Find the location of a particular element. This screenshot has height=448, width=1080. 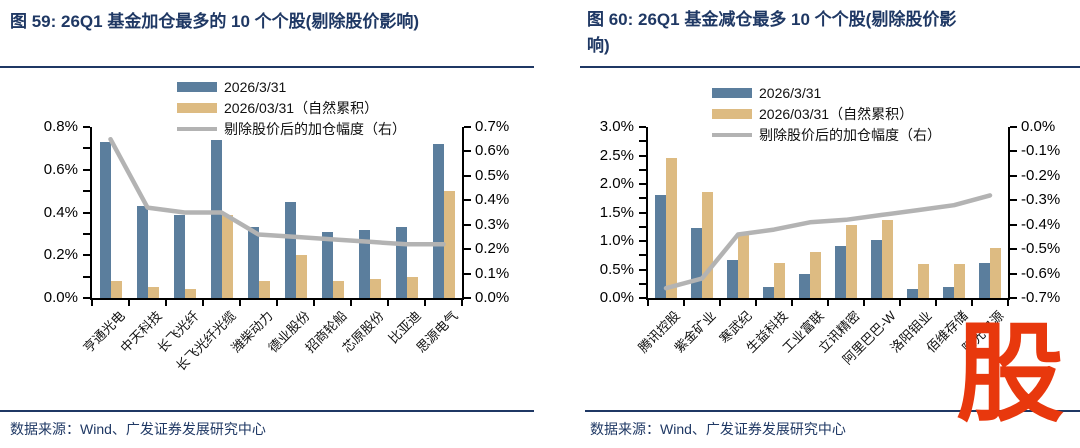

y-axis-tick-label-right: 0.1% is located at coordinates (492, 273).